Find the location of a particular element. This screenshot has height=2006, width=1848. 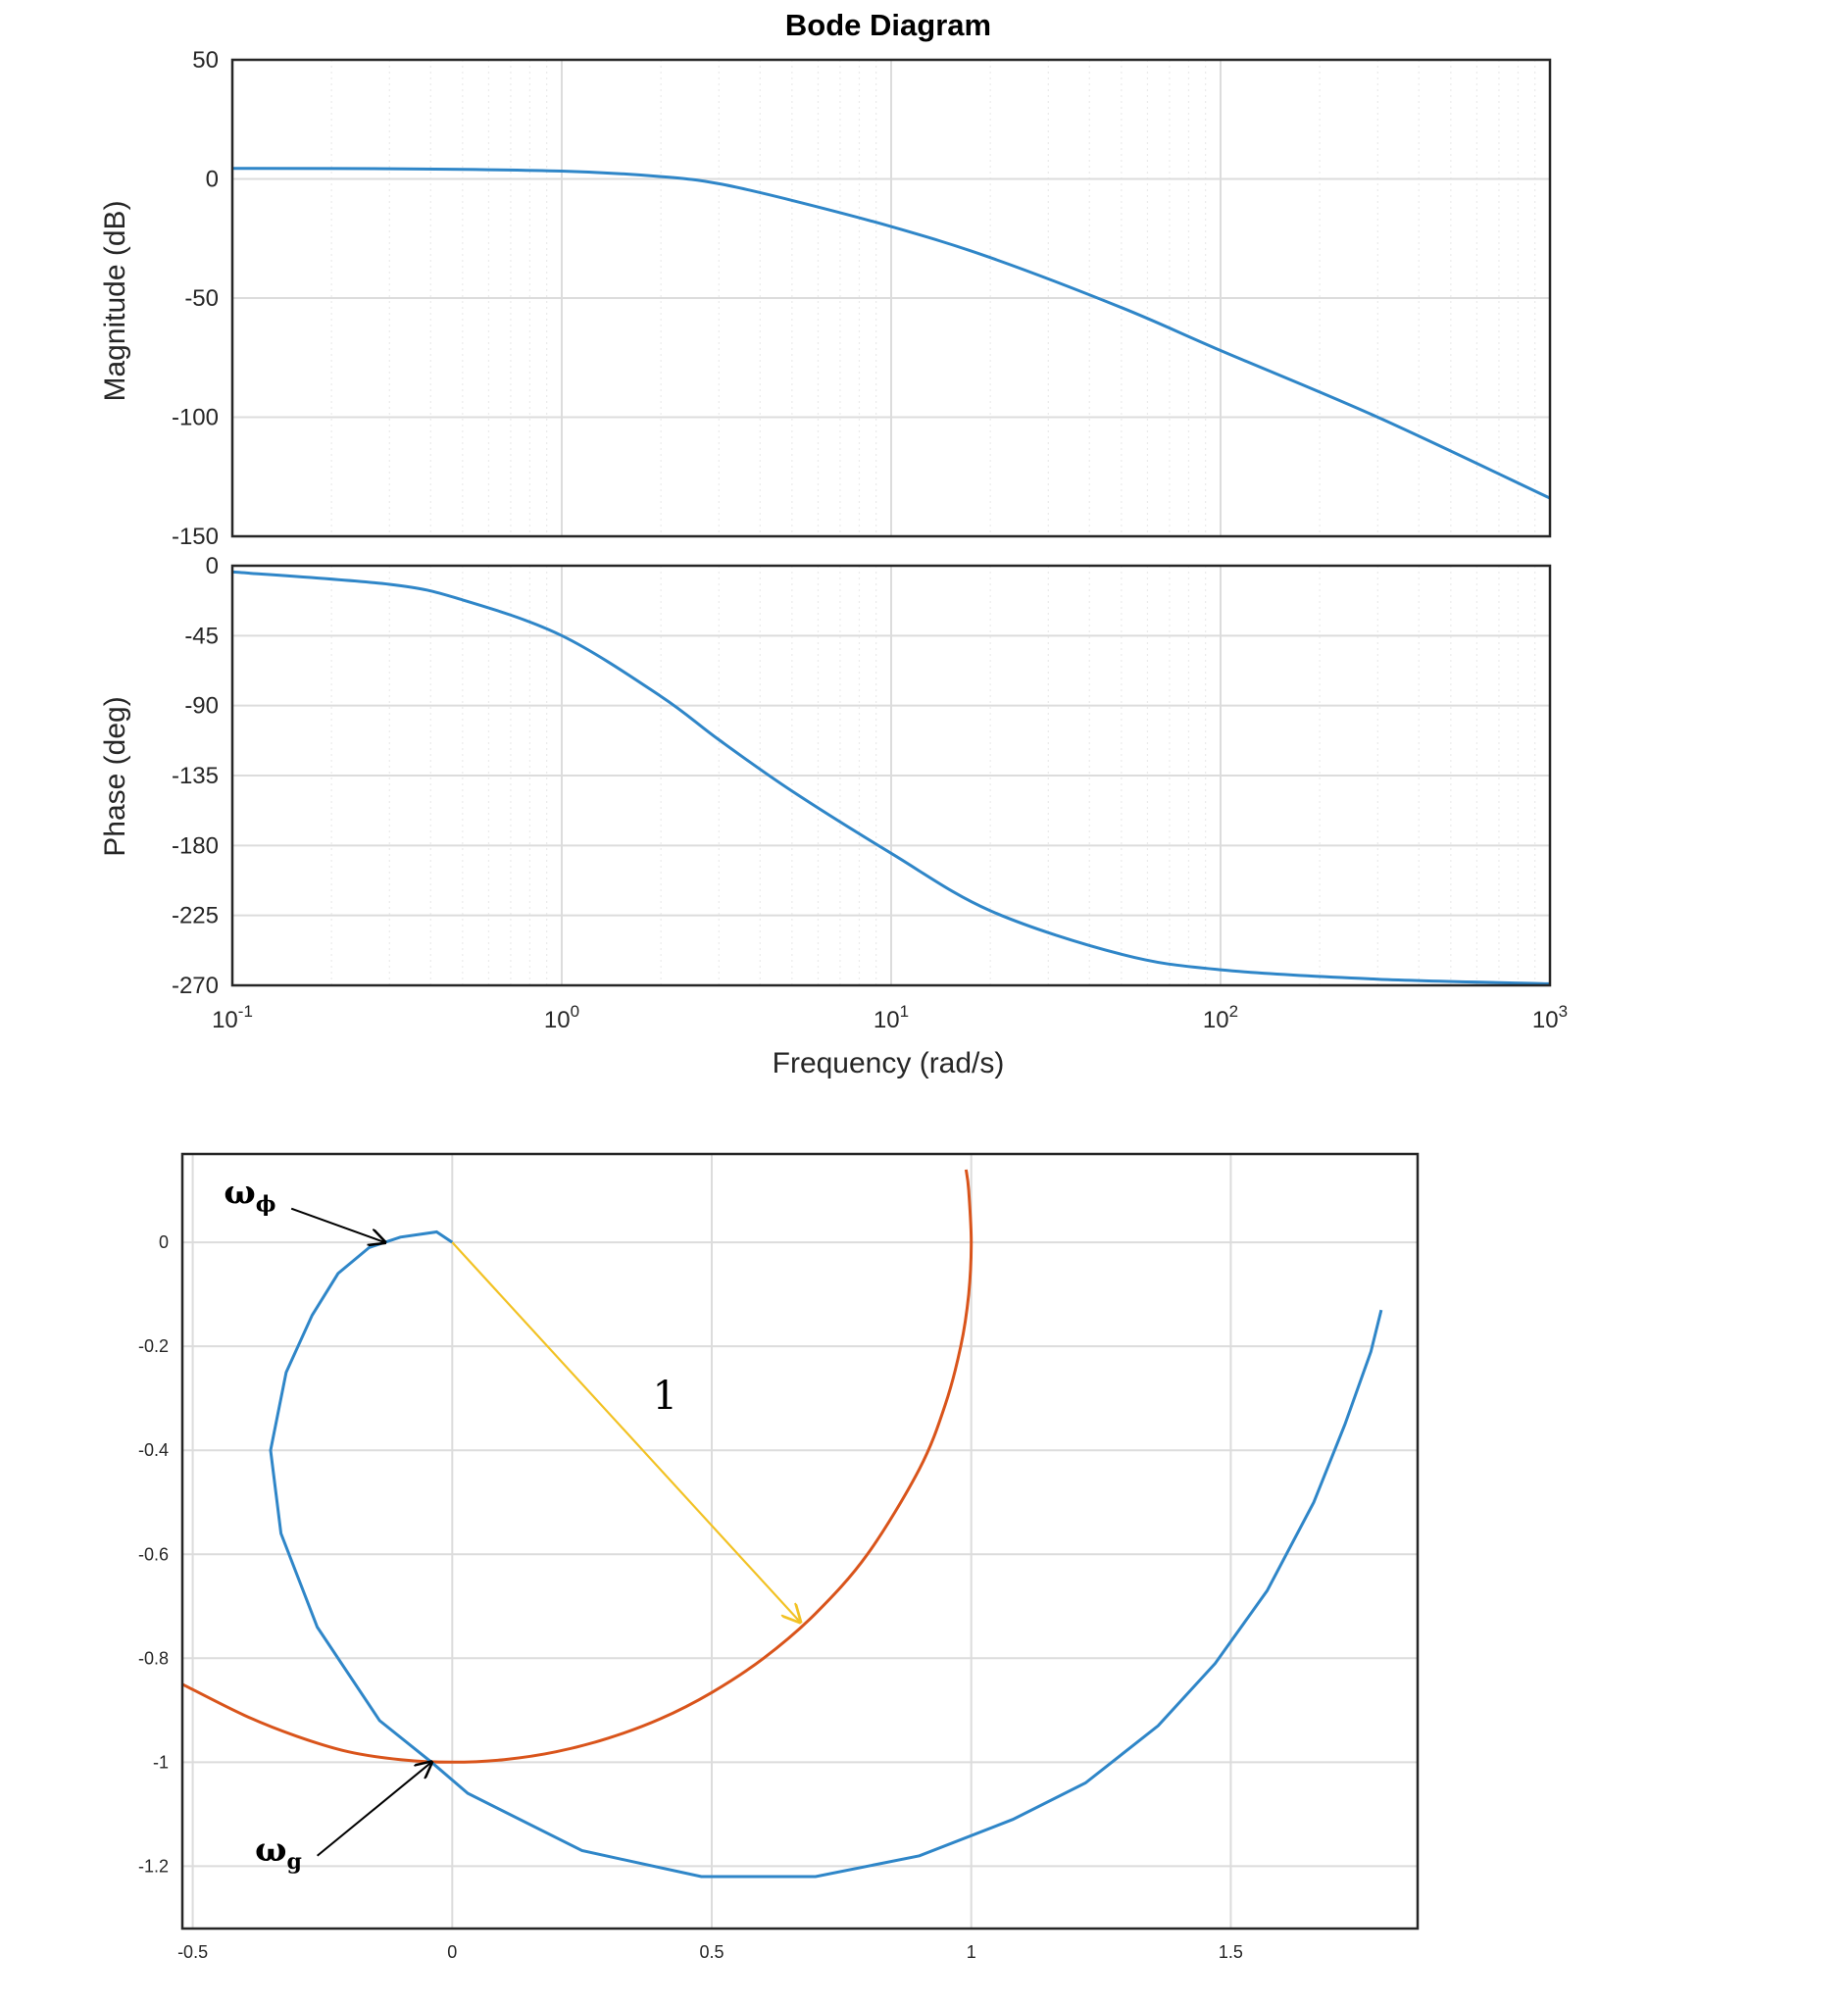

unit-radius-label: 1 is located at coordinates (665, 1396).